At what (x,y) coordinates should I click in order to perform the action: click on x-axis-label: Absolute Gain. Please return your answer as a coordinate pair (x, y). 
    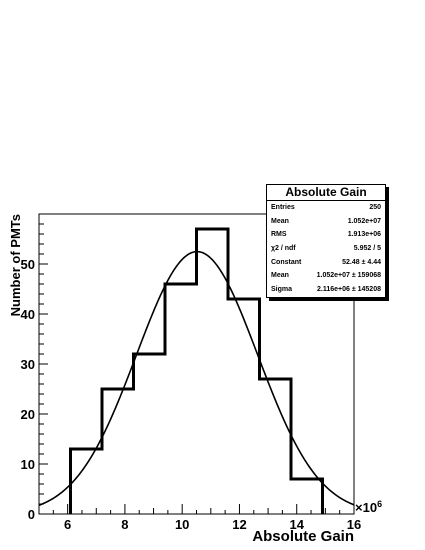
    Looking at the image, I should click on (303, 536).